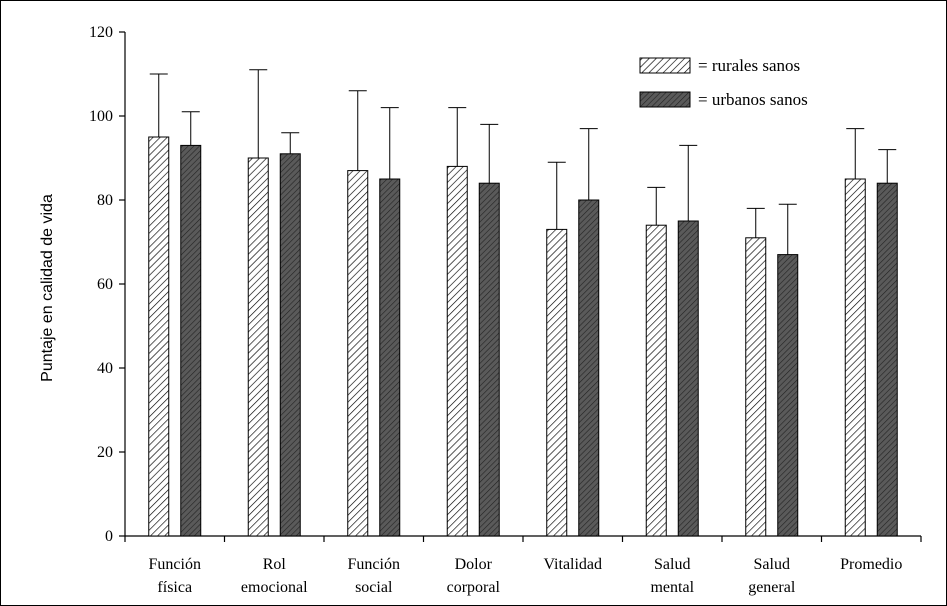 This screenshot has width=947, height=606. What do you see at coordinates (572, 564) in the screenshot?
I see `category-label: Vitalidad` at bounding box center [572, 564].